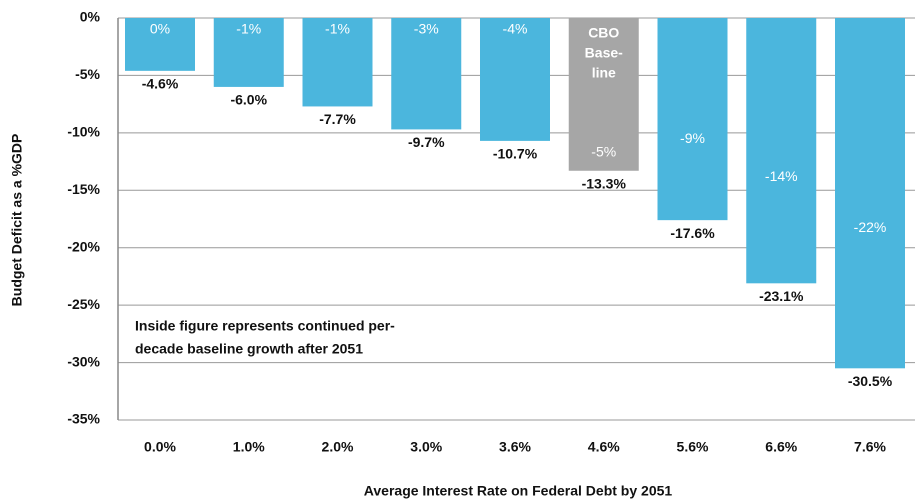 The image size is (915, 504). I want to click on x-tick-label: 3.0%, so click(426, 447).